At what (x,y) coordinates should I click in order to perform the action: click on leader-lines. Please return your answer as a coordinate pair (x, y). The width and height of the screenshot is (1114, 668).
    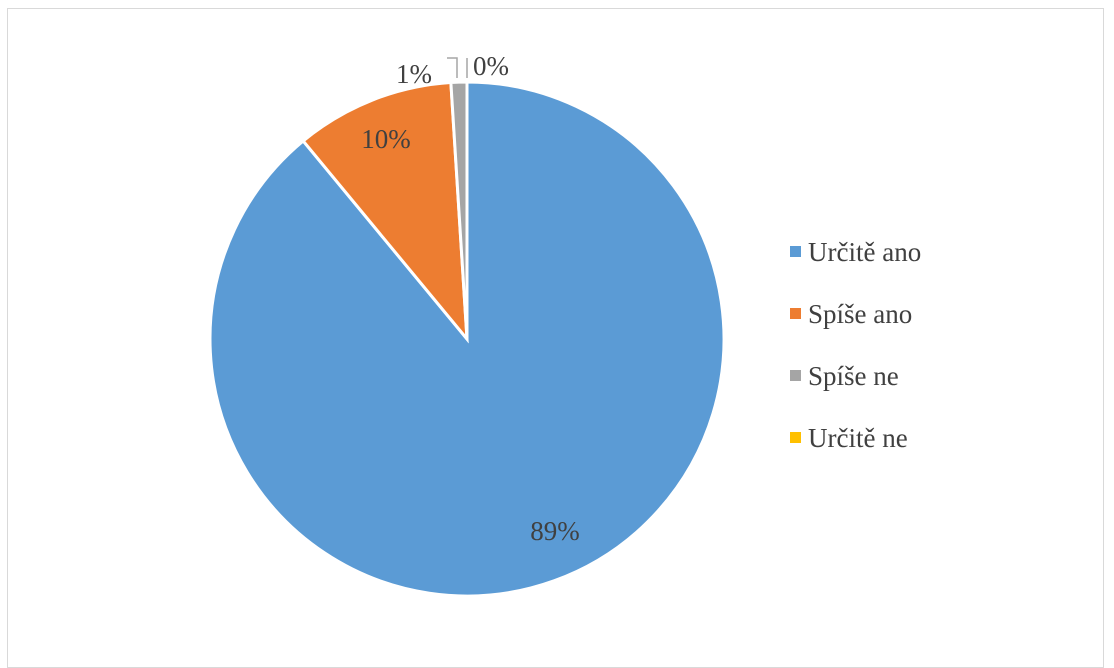
    Looking at the image, I should click on (457, 67).